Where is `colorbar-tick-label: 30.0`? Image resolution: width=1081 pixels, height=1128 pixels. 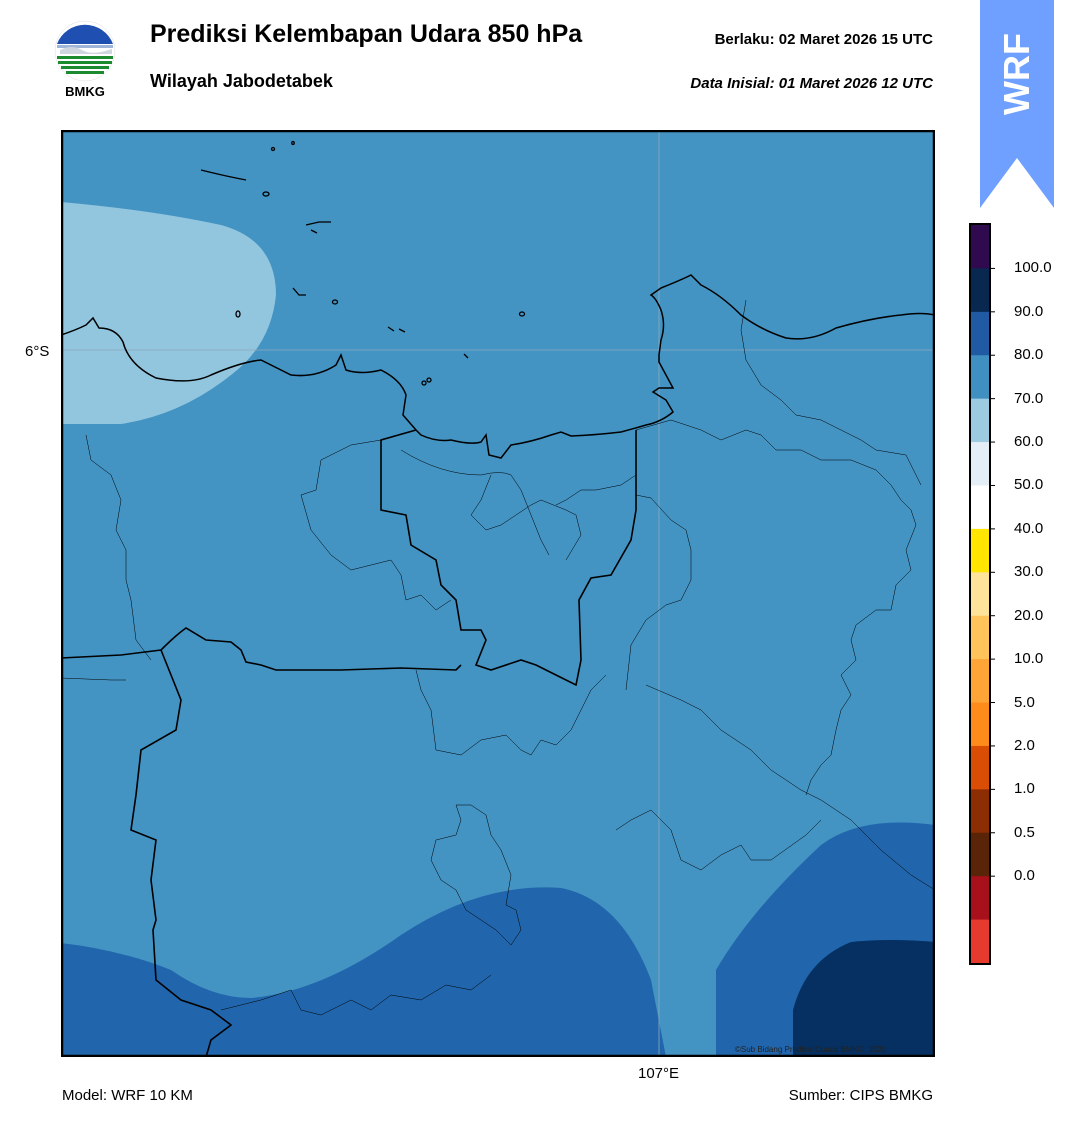
colorbar-tick-label: 30.0 is located at coordinates (1029, 572).